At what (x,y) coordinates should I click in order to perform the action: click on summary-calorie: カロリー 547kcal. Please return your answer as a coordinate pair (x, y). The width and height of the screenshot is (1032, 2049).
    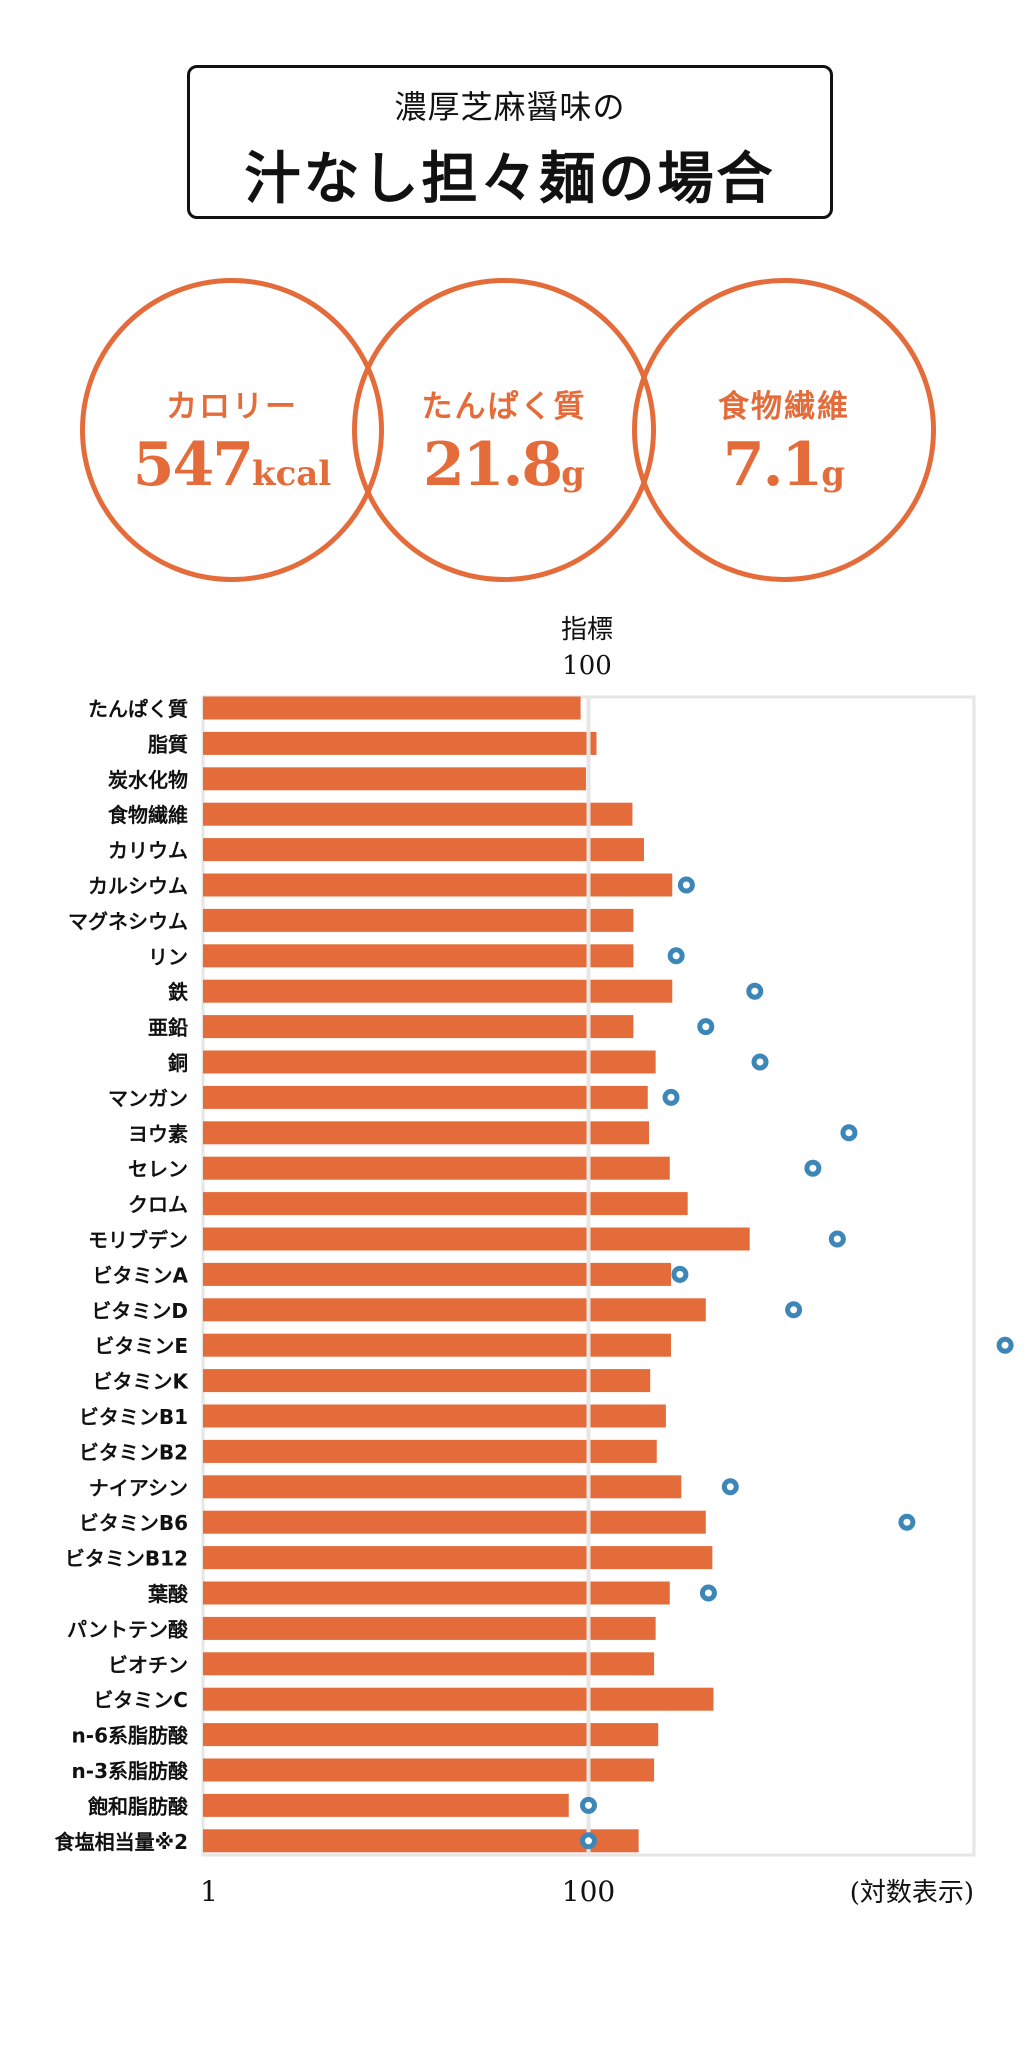
    Looking at the image, I should click on (232, 430).